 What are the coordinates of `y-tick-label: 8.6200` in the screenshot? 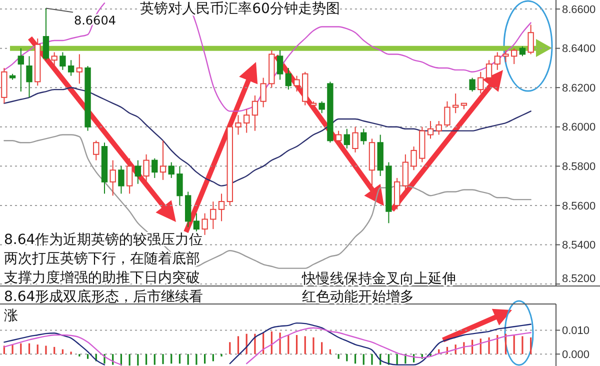 It's located at (579, 88).